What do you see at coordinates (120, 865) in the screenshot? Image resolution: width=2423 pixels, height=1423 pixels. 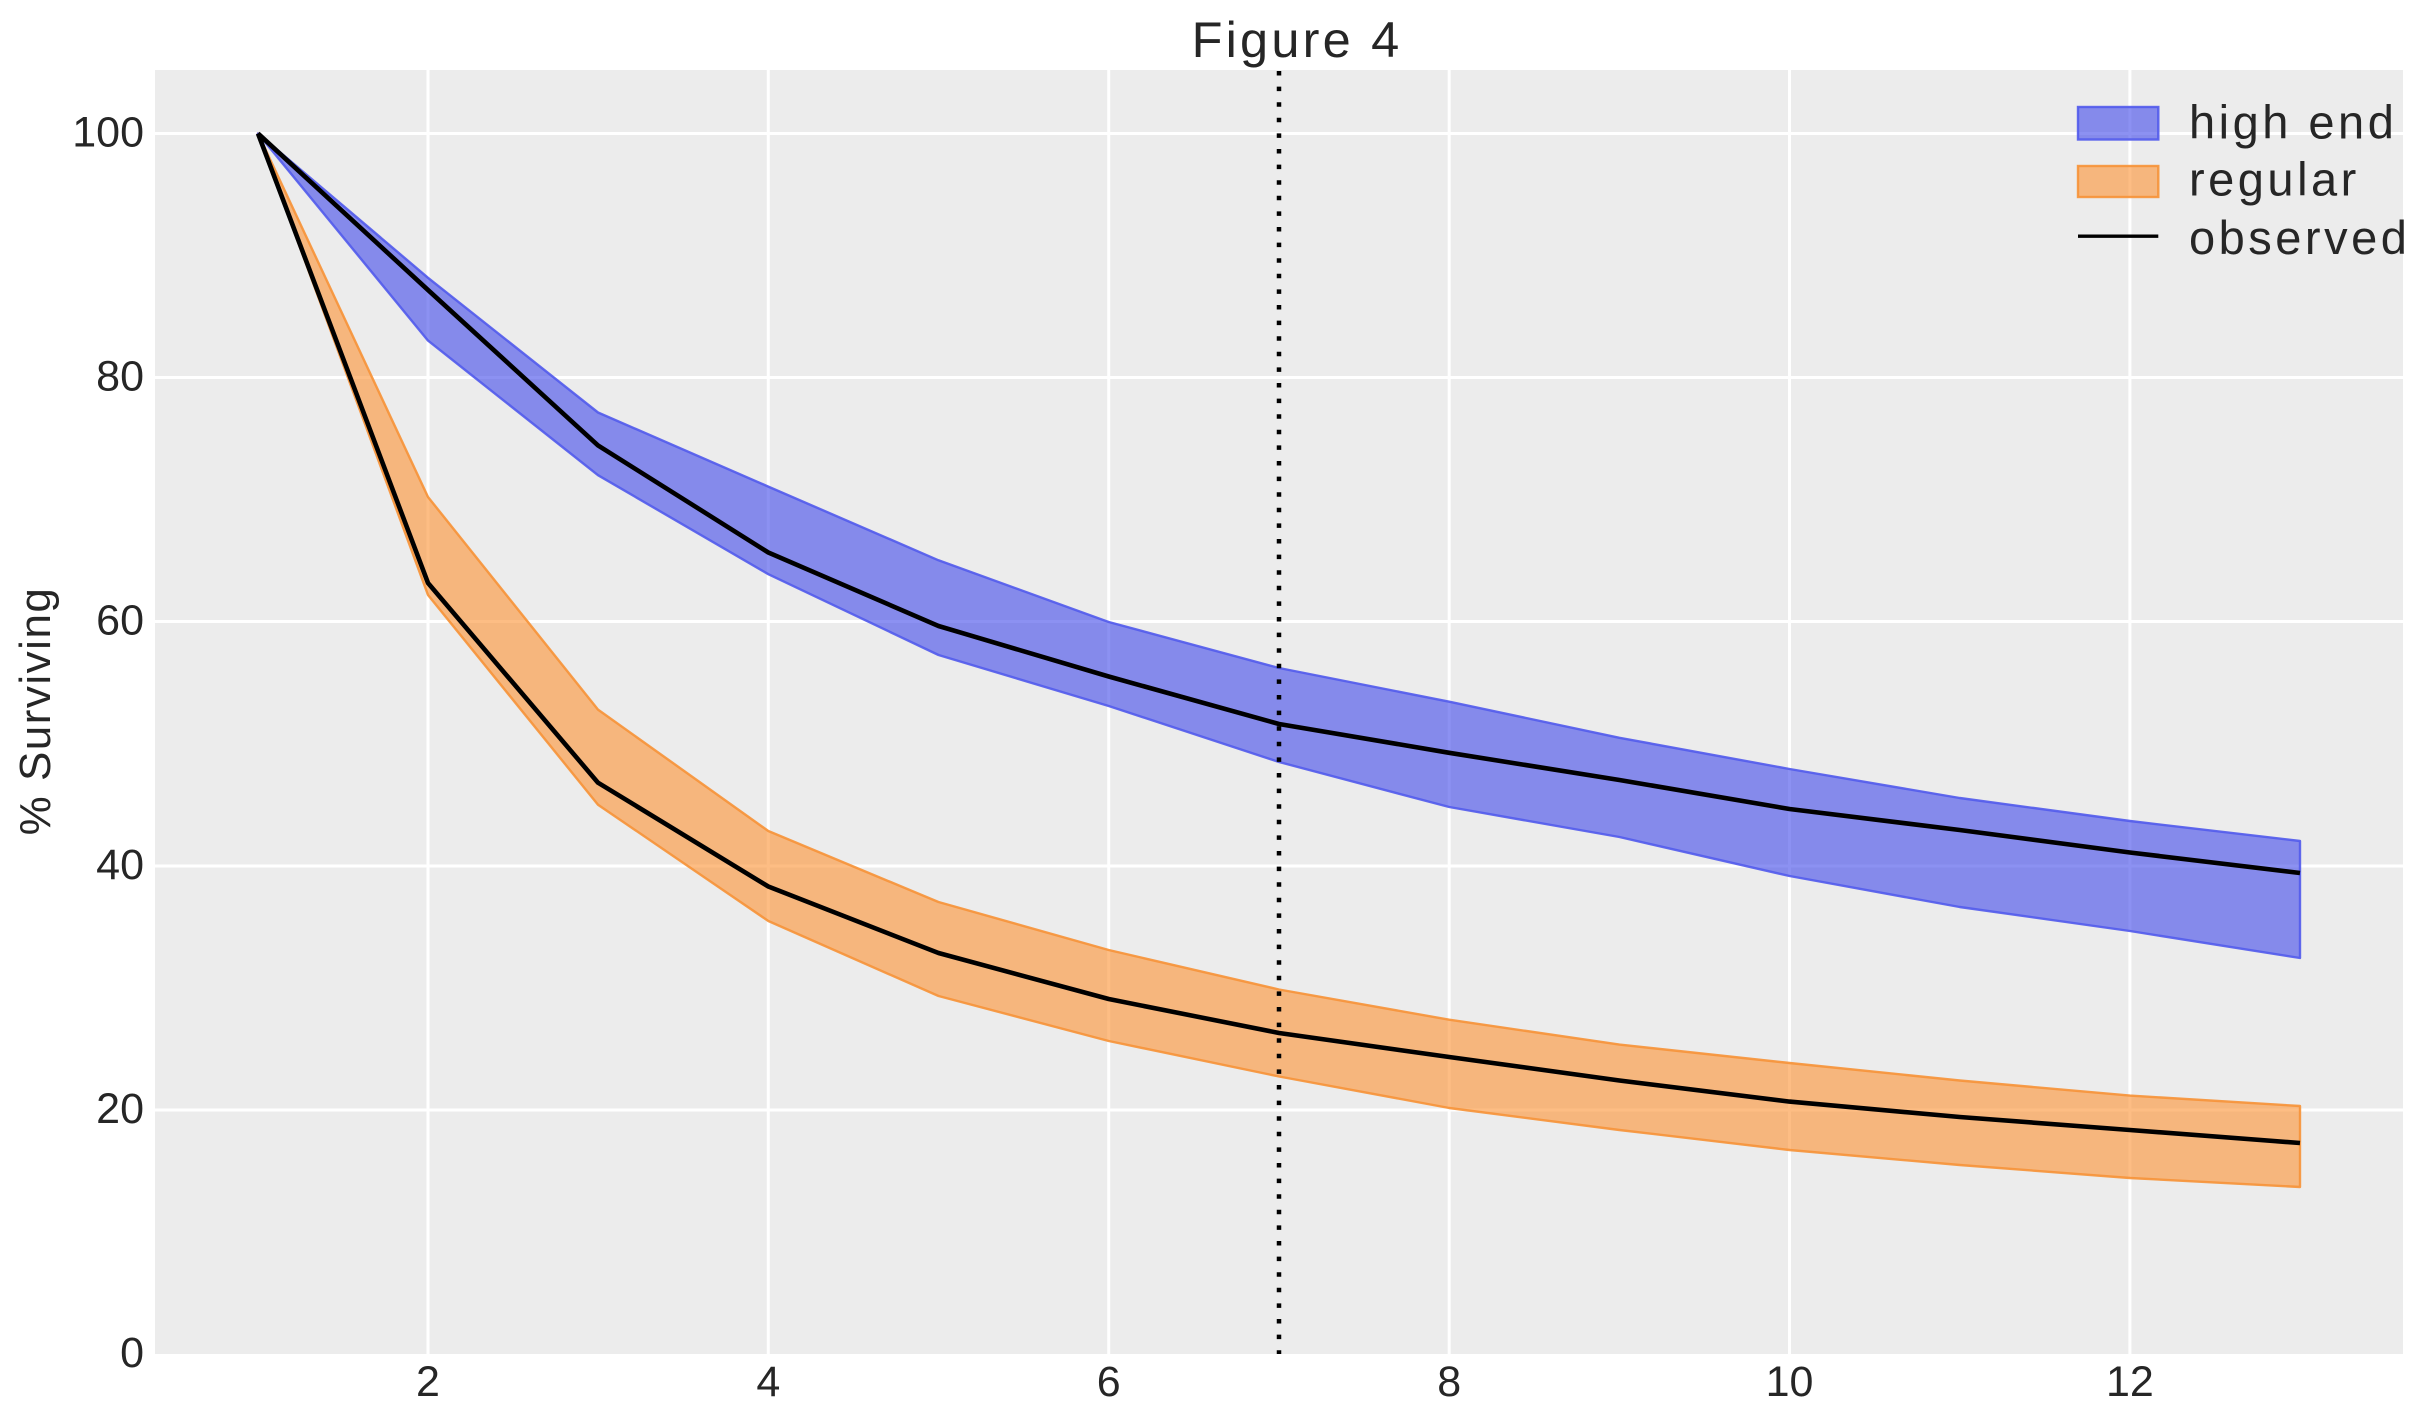 I see `svg-text: 40` at bounding box center [120, 865].